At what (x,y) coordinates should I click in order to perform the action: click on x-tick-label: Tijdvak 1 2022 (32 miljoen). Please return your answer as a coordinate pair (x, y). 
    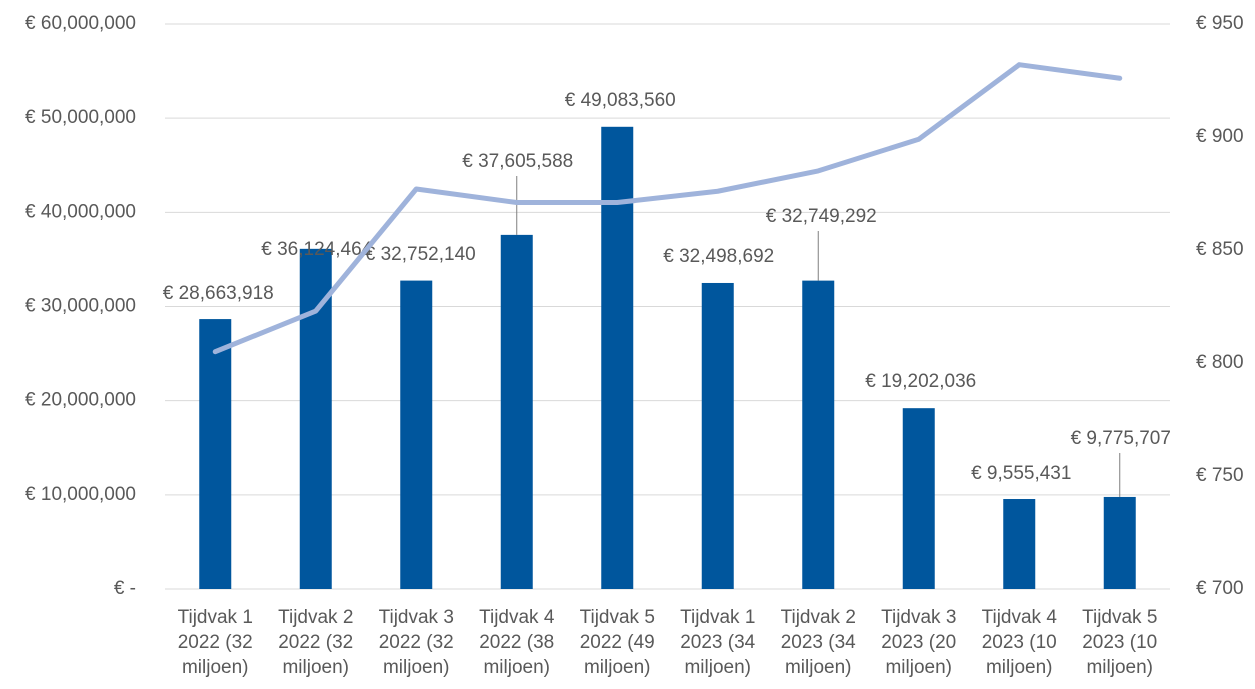
    Looking at the image, I should click on (215, 642).